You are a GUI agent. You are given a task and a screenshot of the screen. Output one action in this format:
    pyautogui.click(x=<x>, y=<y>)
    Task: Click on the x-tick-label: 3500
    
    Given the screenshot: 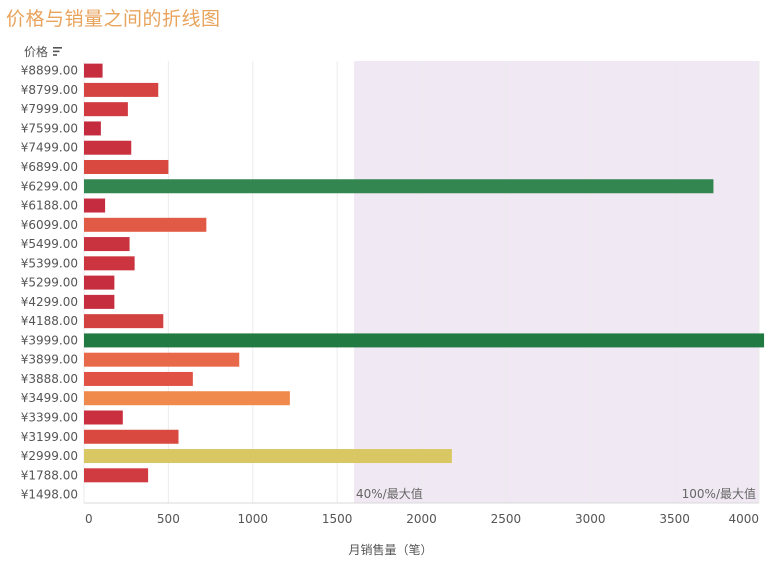 What is the action you would take?
    pyautogui.click(x=674, y=519)
    